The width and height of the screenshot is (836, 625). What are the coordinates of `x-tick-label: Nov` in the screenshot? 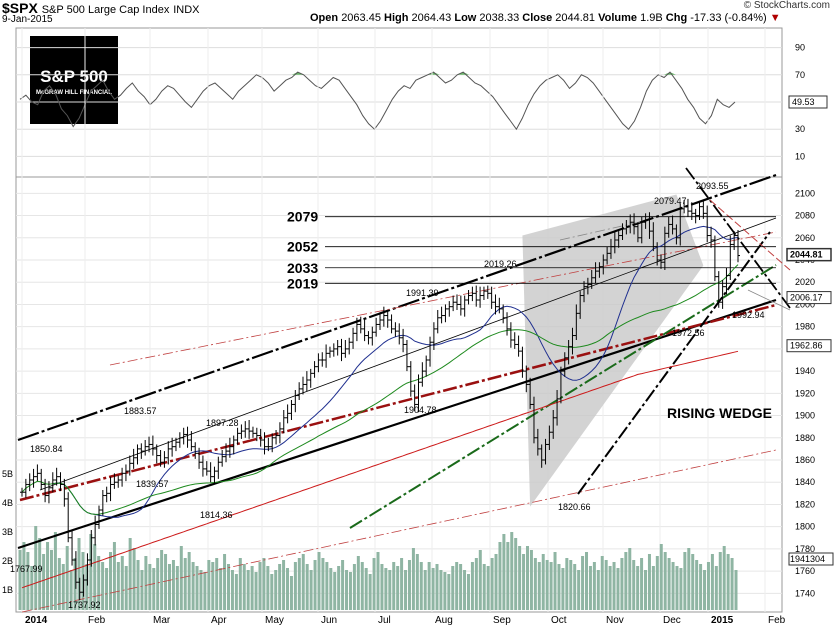 It's located at (615, 620).